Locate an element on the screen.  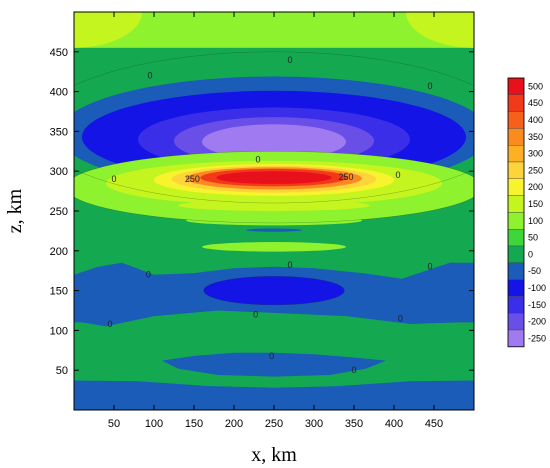
x-tick-label: 100 is located at coordinates (154, 424).